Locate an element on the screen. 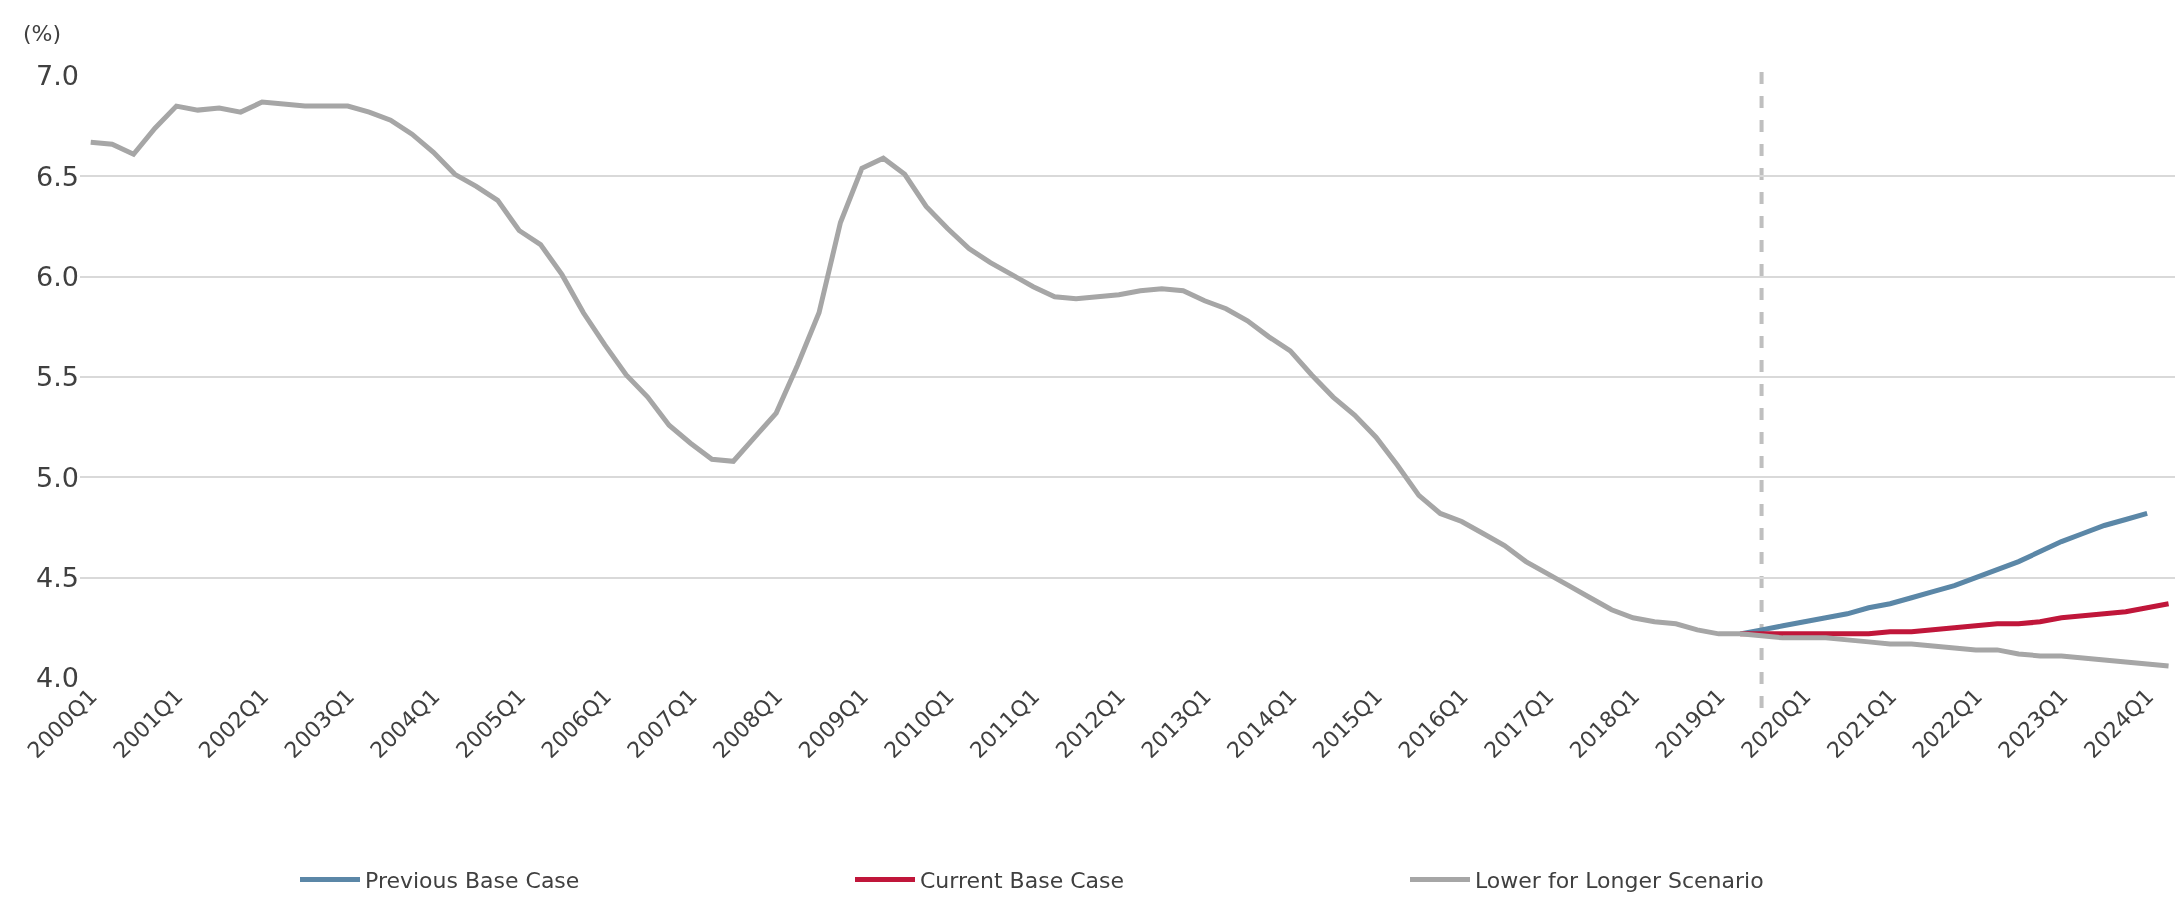 The height and width of the screenshot is (909, 2183). legend-label: Current Base Case is located at coordinates (1022, 880).